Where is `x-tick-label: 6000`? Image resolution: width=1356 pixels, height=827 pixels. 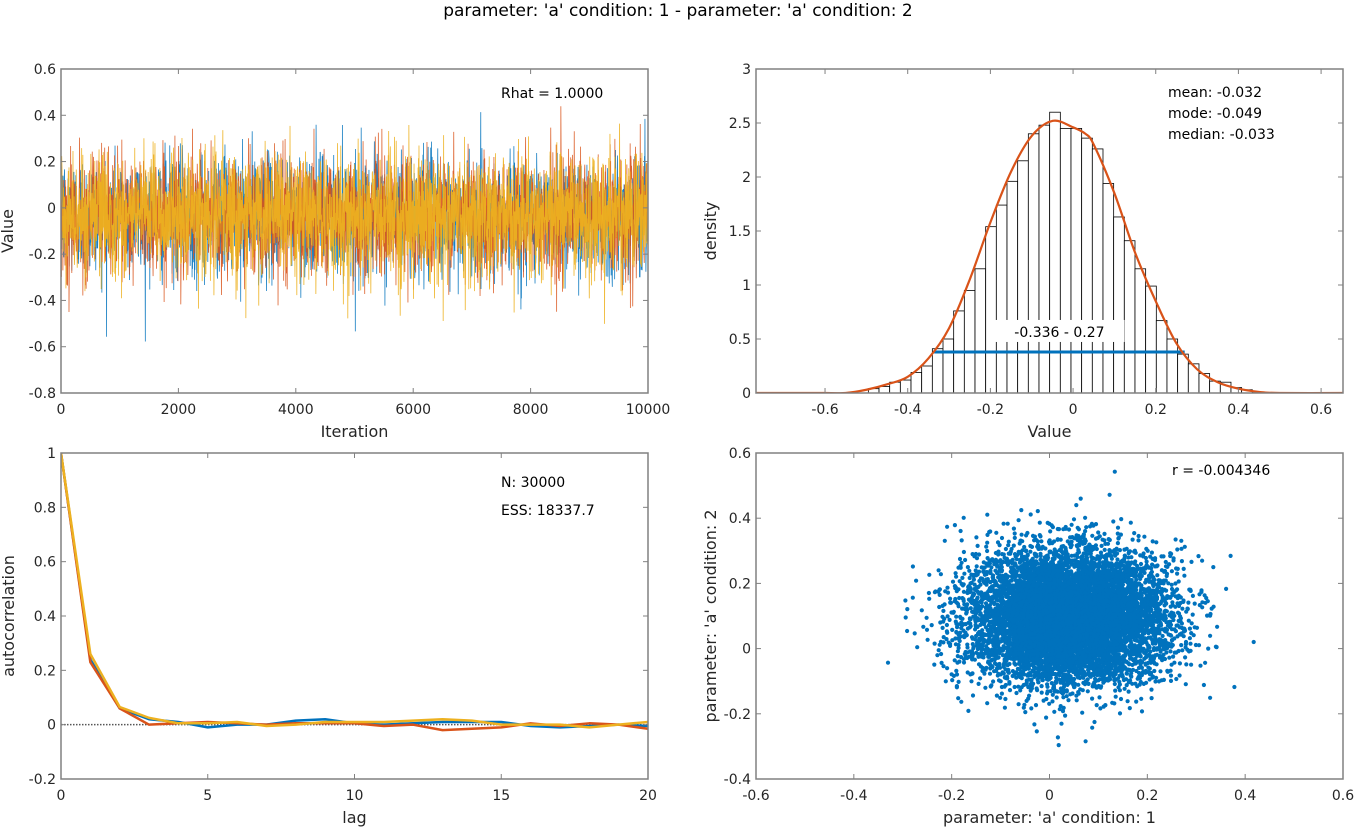
x-tick-label: 6000 is located at coordinates (413, 410).